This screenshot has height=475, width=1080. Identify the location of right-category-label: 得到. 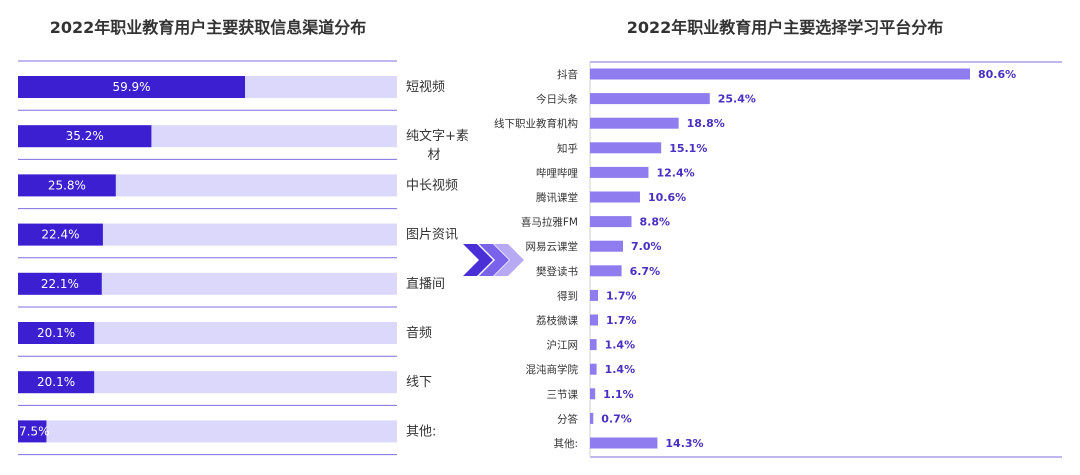
(567, 296).